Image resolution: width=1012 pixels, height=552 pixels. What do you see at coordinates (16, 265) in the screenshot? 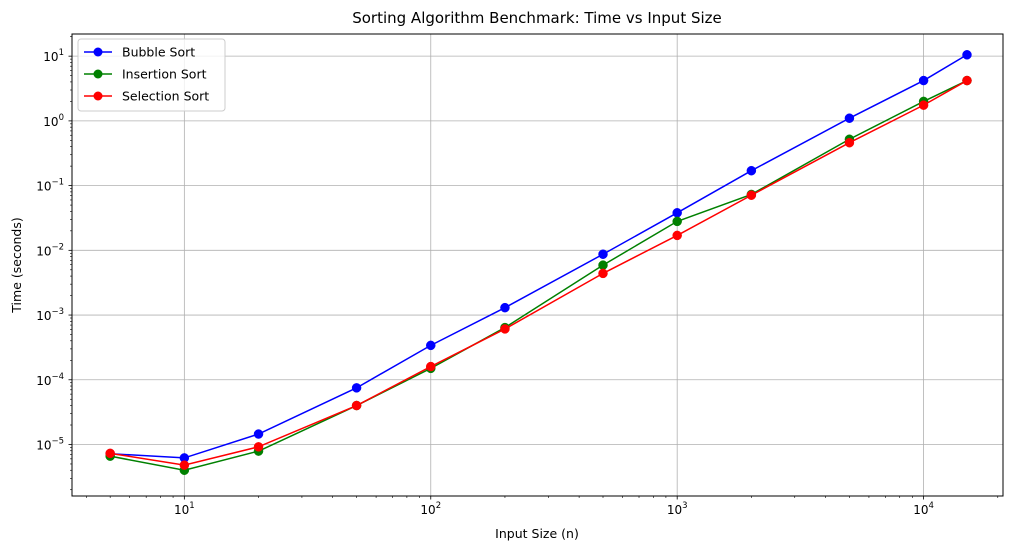
I see `y-axis-label: Time (seconds)` at bounding box center [16, 265].